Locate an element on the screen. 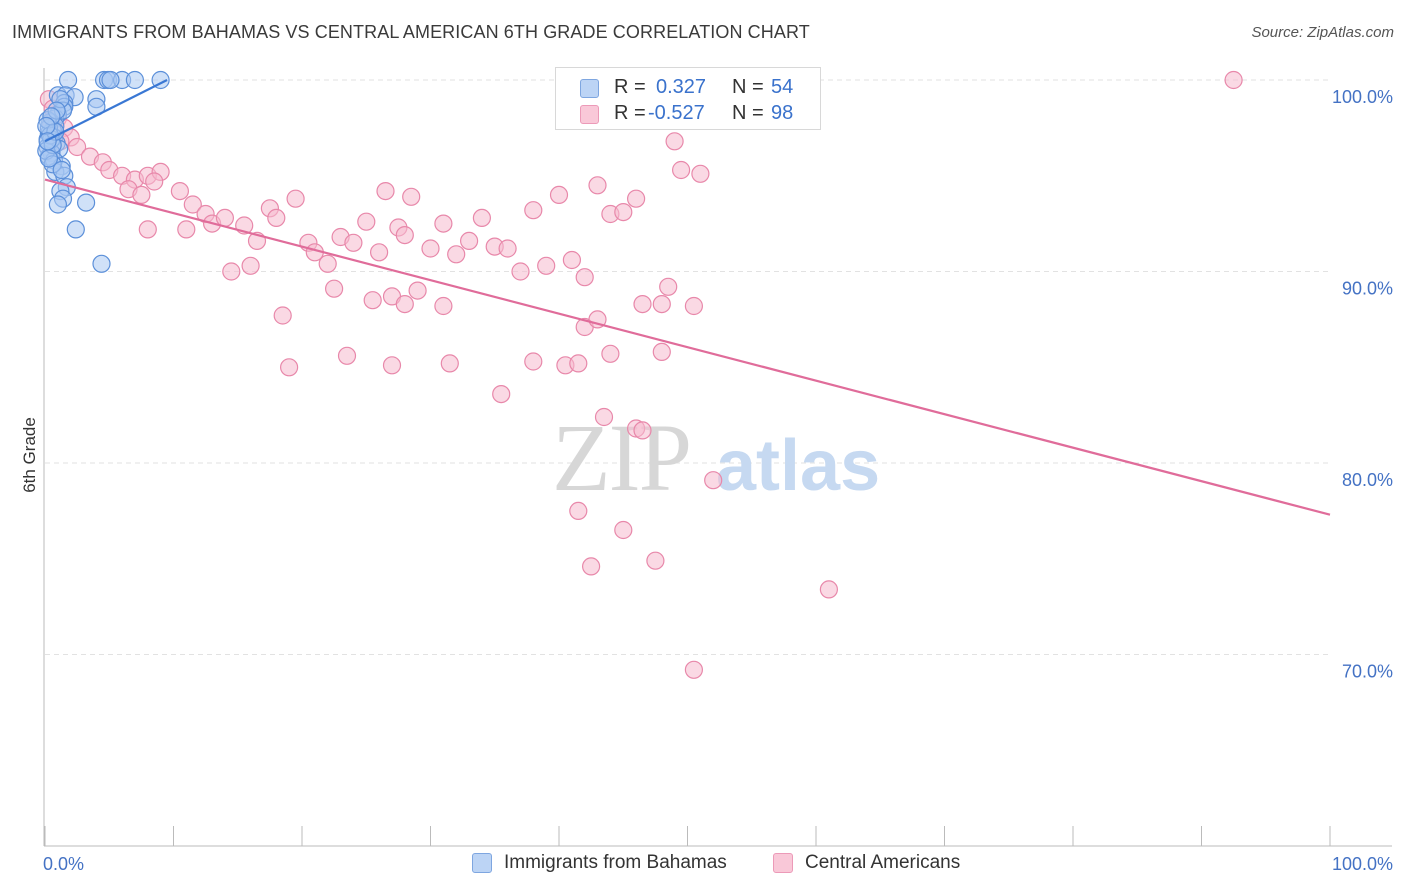  y-tick-label: 70.0% is located at coordinates (1367, 672).